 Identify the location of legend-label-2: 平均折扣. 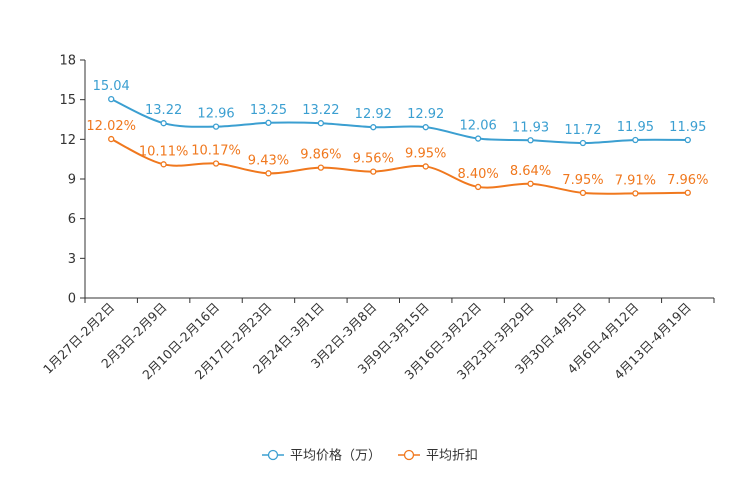
(452, 456).